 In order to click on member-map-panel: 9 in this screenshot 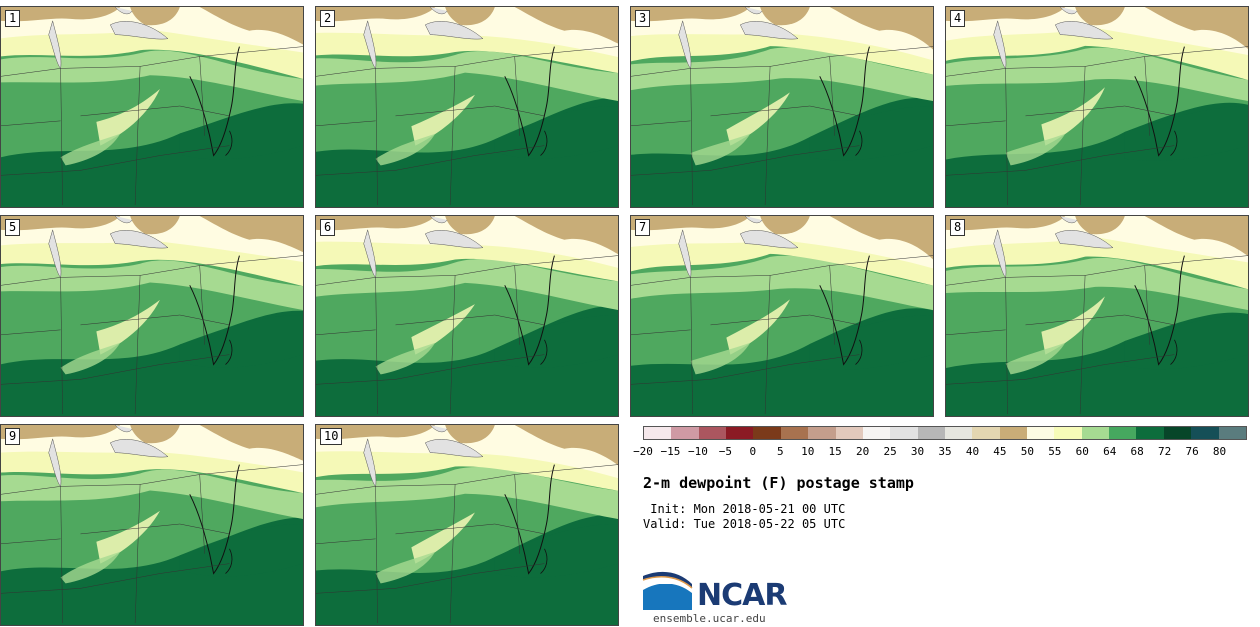, I will do `click(152, 525)`.